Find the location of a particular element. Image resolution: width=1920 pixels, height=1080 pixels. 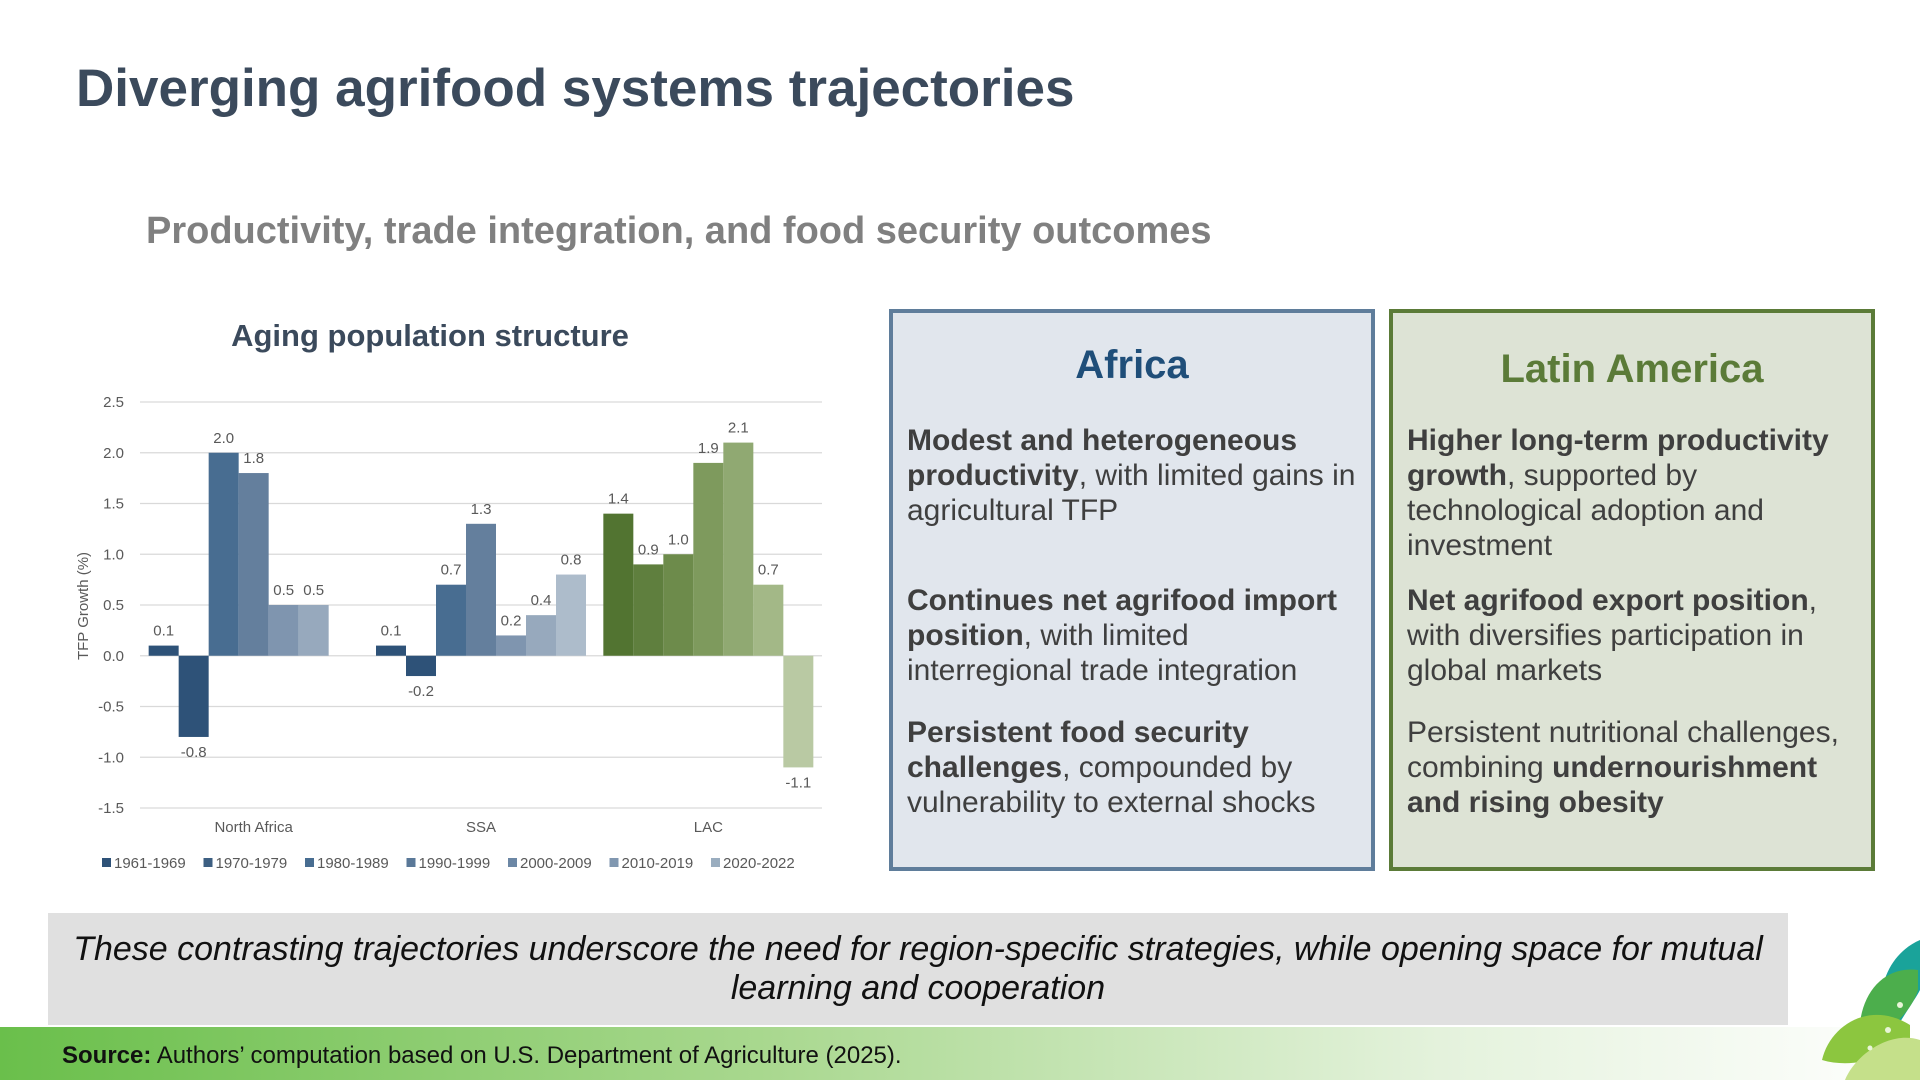

data-label: 1.4 is located at coordinates (618, 499).